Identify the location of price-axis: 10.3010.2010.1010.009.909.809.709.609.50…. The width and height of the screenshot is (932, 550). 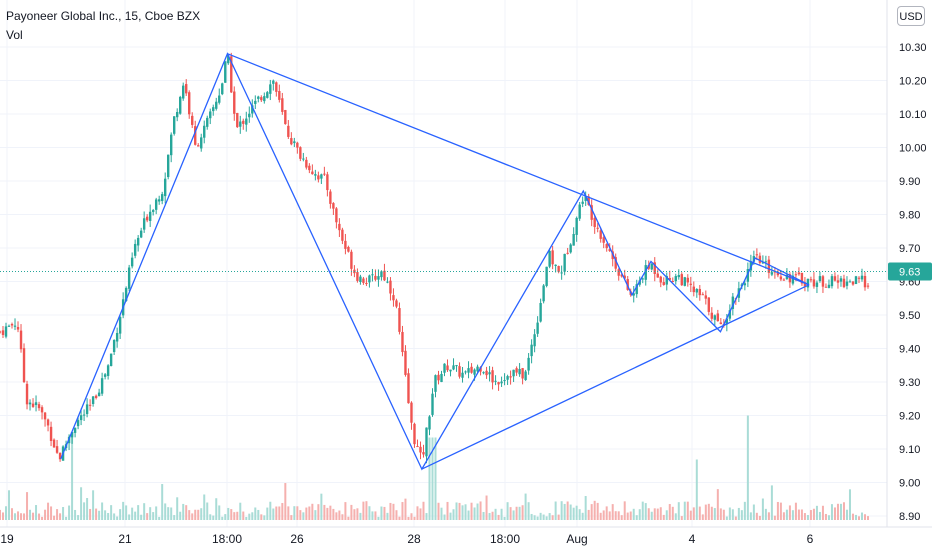
(906, 263).